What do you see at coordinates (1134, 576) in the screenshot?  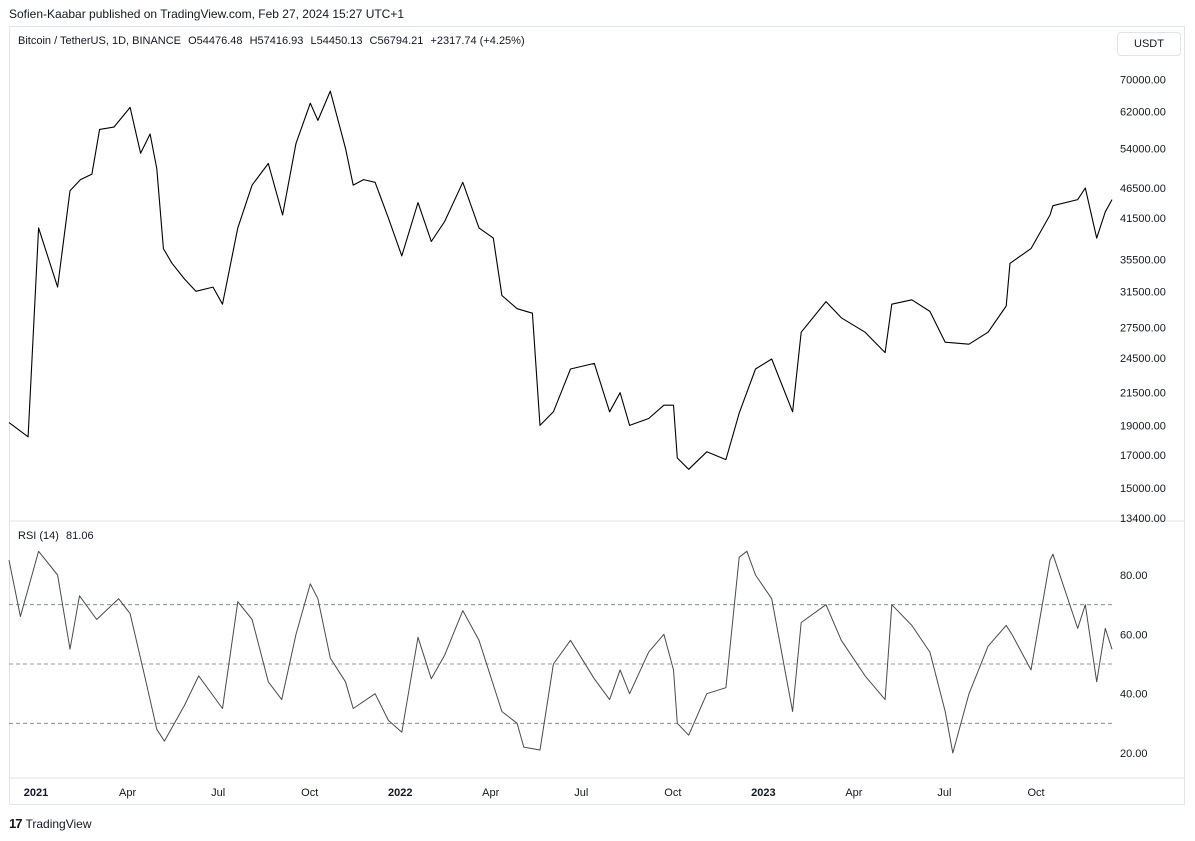 I see `rsi-tick-label: 80.00` at bounding box center [1134, 576].